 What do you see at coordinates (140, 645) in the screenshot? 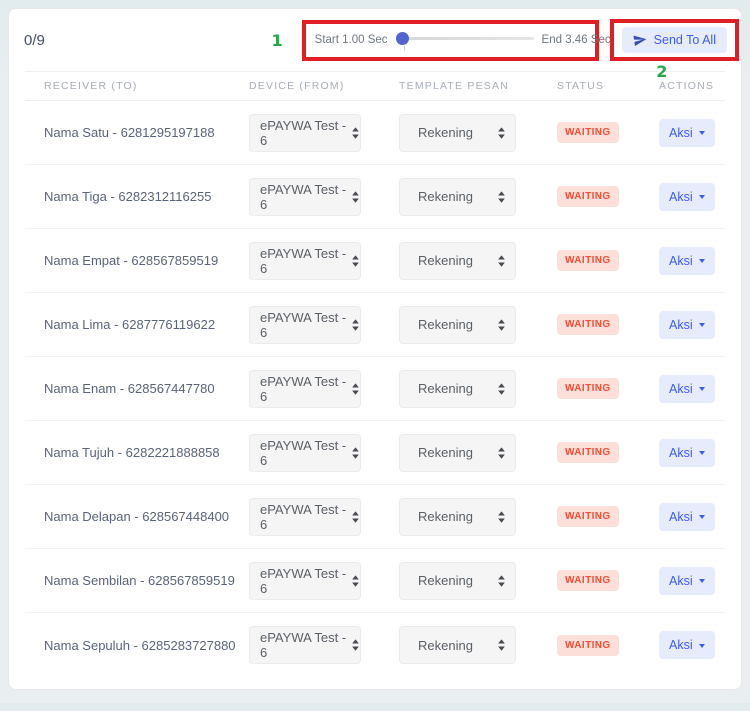
I see `receiver-name: Nama Sepuluh - 6285283727880` at bounding box center [140, 645].